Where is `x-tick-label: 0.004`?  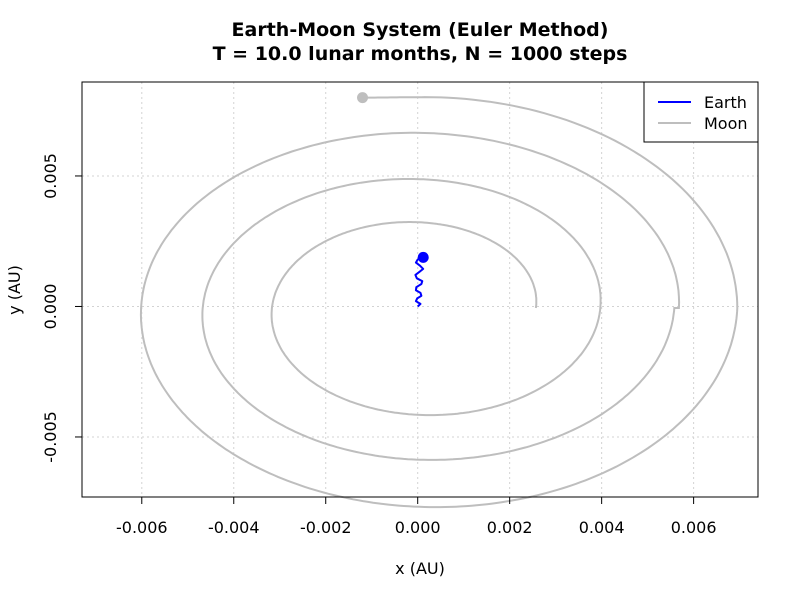 x-tick-label: 0.004 is located at coordinates (602, 527).